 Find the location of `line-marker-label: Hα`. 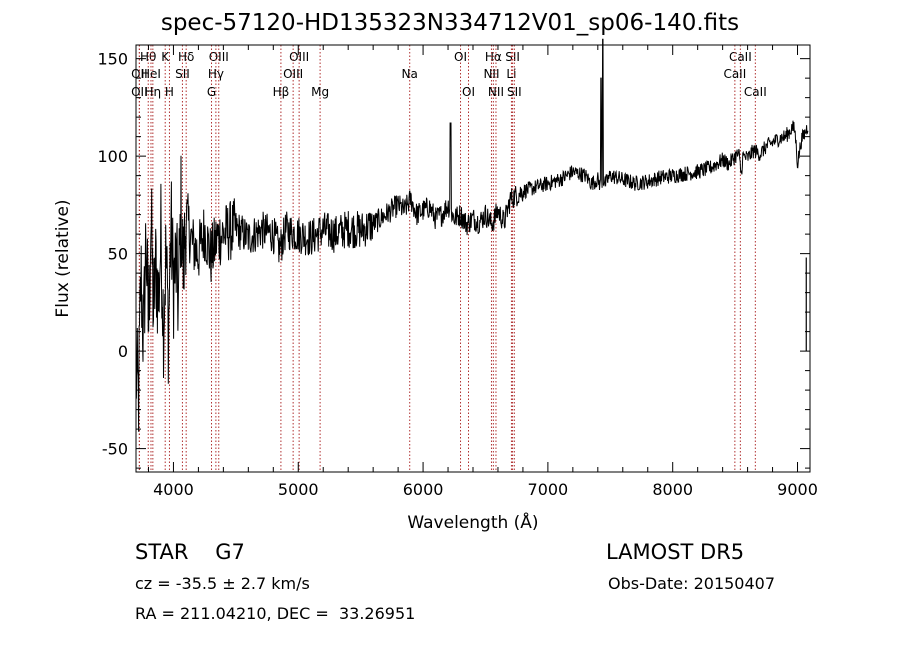

line-marker-label: Hα is located at coordinates (493, 57).